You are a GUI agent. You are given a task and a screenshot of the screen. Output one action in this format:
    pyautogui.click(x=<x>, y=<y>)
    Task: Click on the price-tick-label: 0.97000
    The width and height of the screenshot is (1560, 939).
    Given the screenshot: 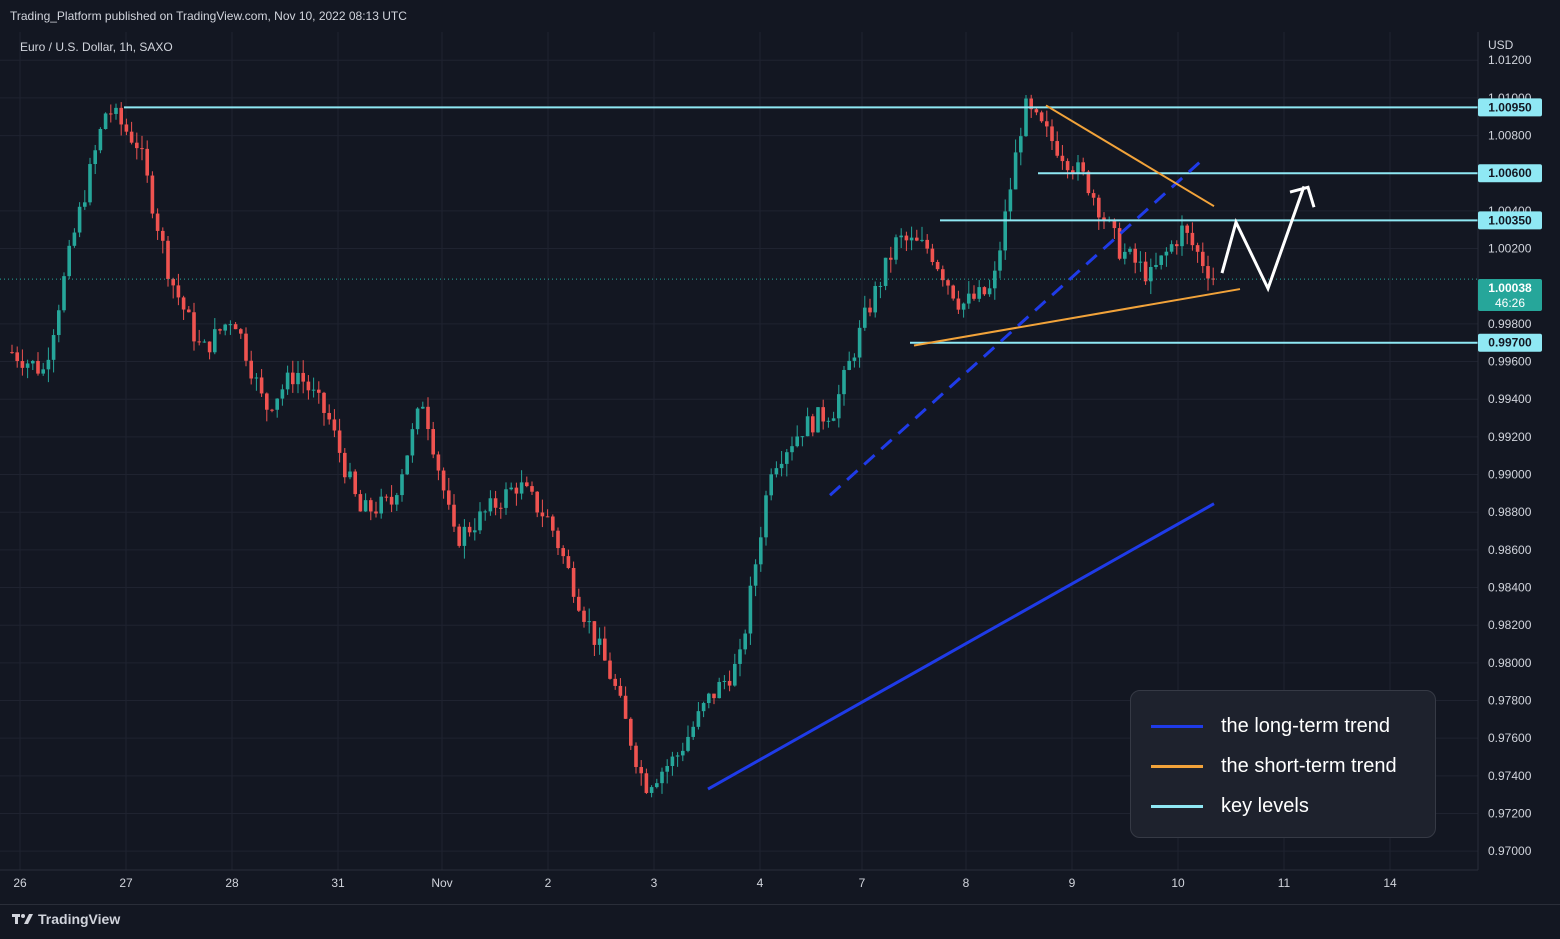 What is the action you would take?
    pyautogui.click(x=1510, y=851)
    